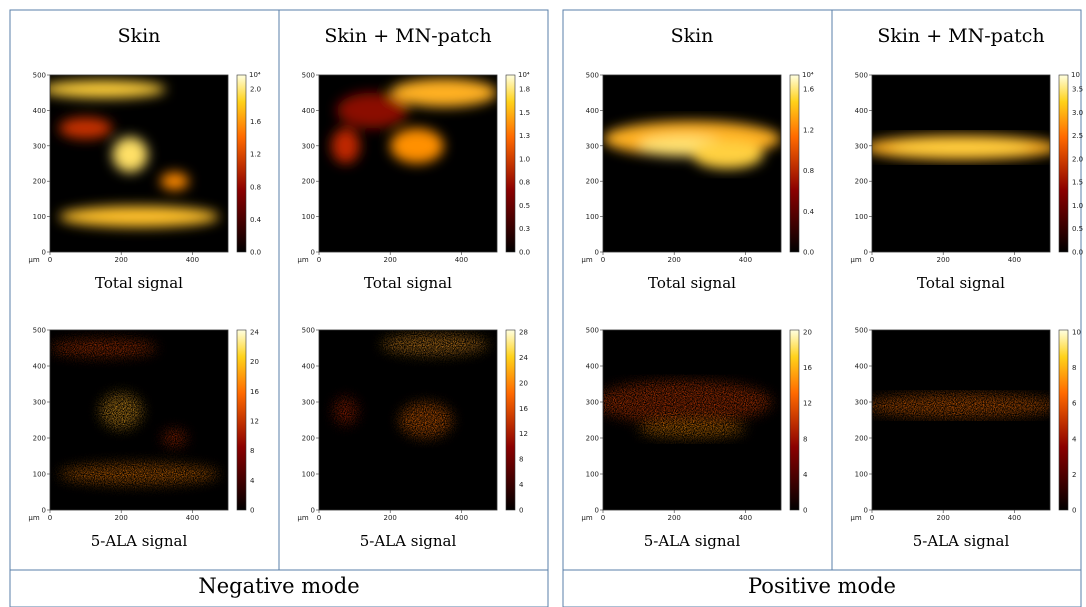 The height and width of the screenshot is (607, 1086). I want to click on colorbar-tick-label: 3.5, so click(1077, 90).